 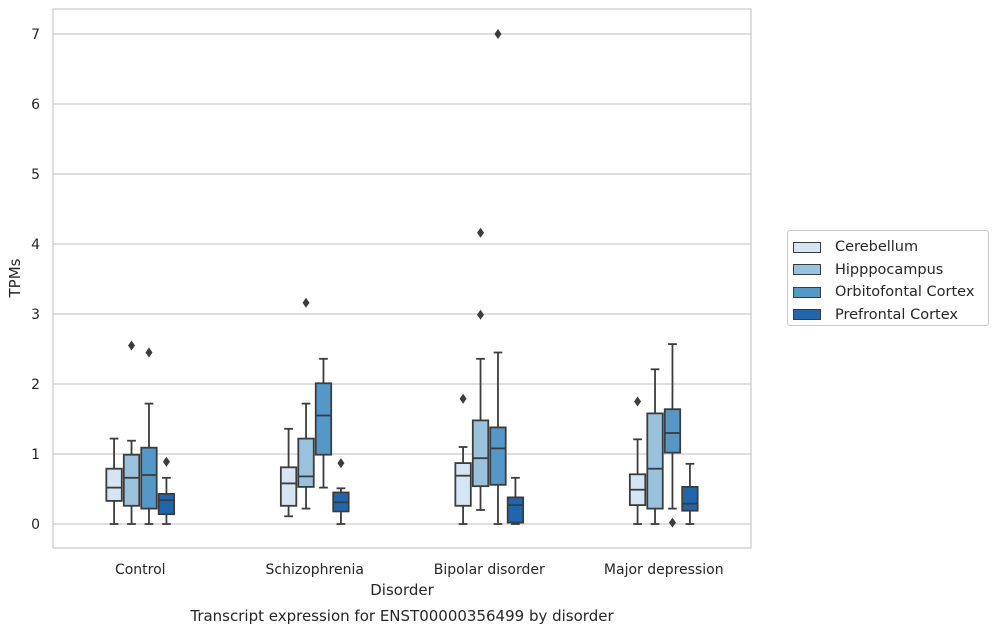 I want to click on y-axis-label: TPMs, so click(x=15, y=278).